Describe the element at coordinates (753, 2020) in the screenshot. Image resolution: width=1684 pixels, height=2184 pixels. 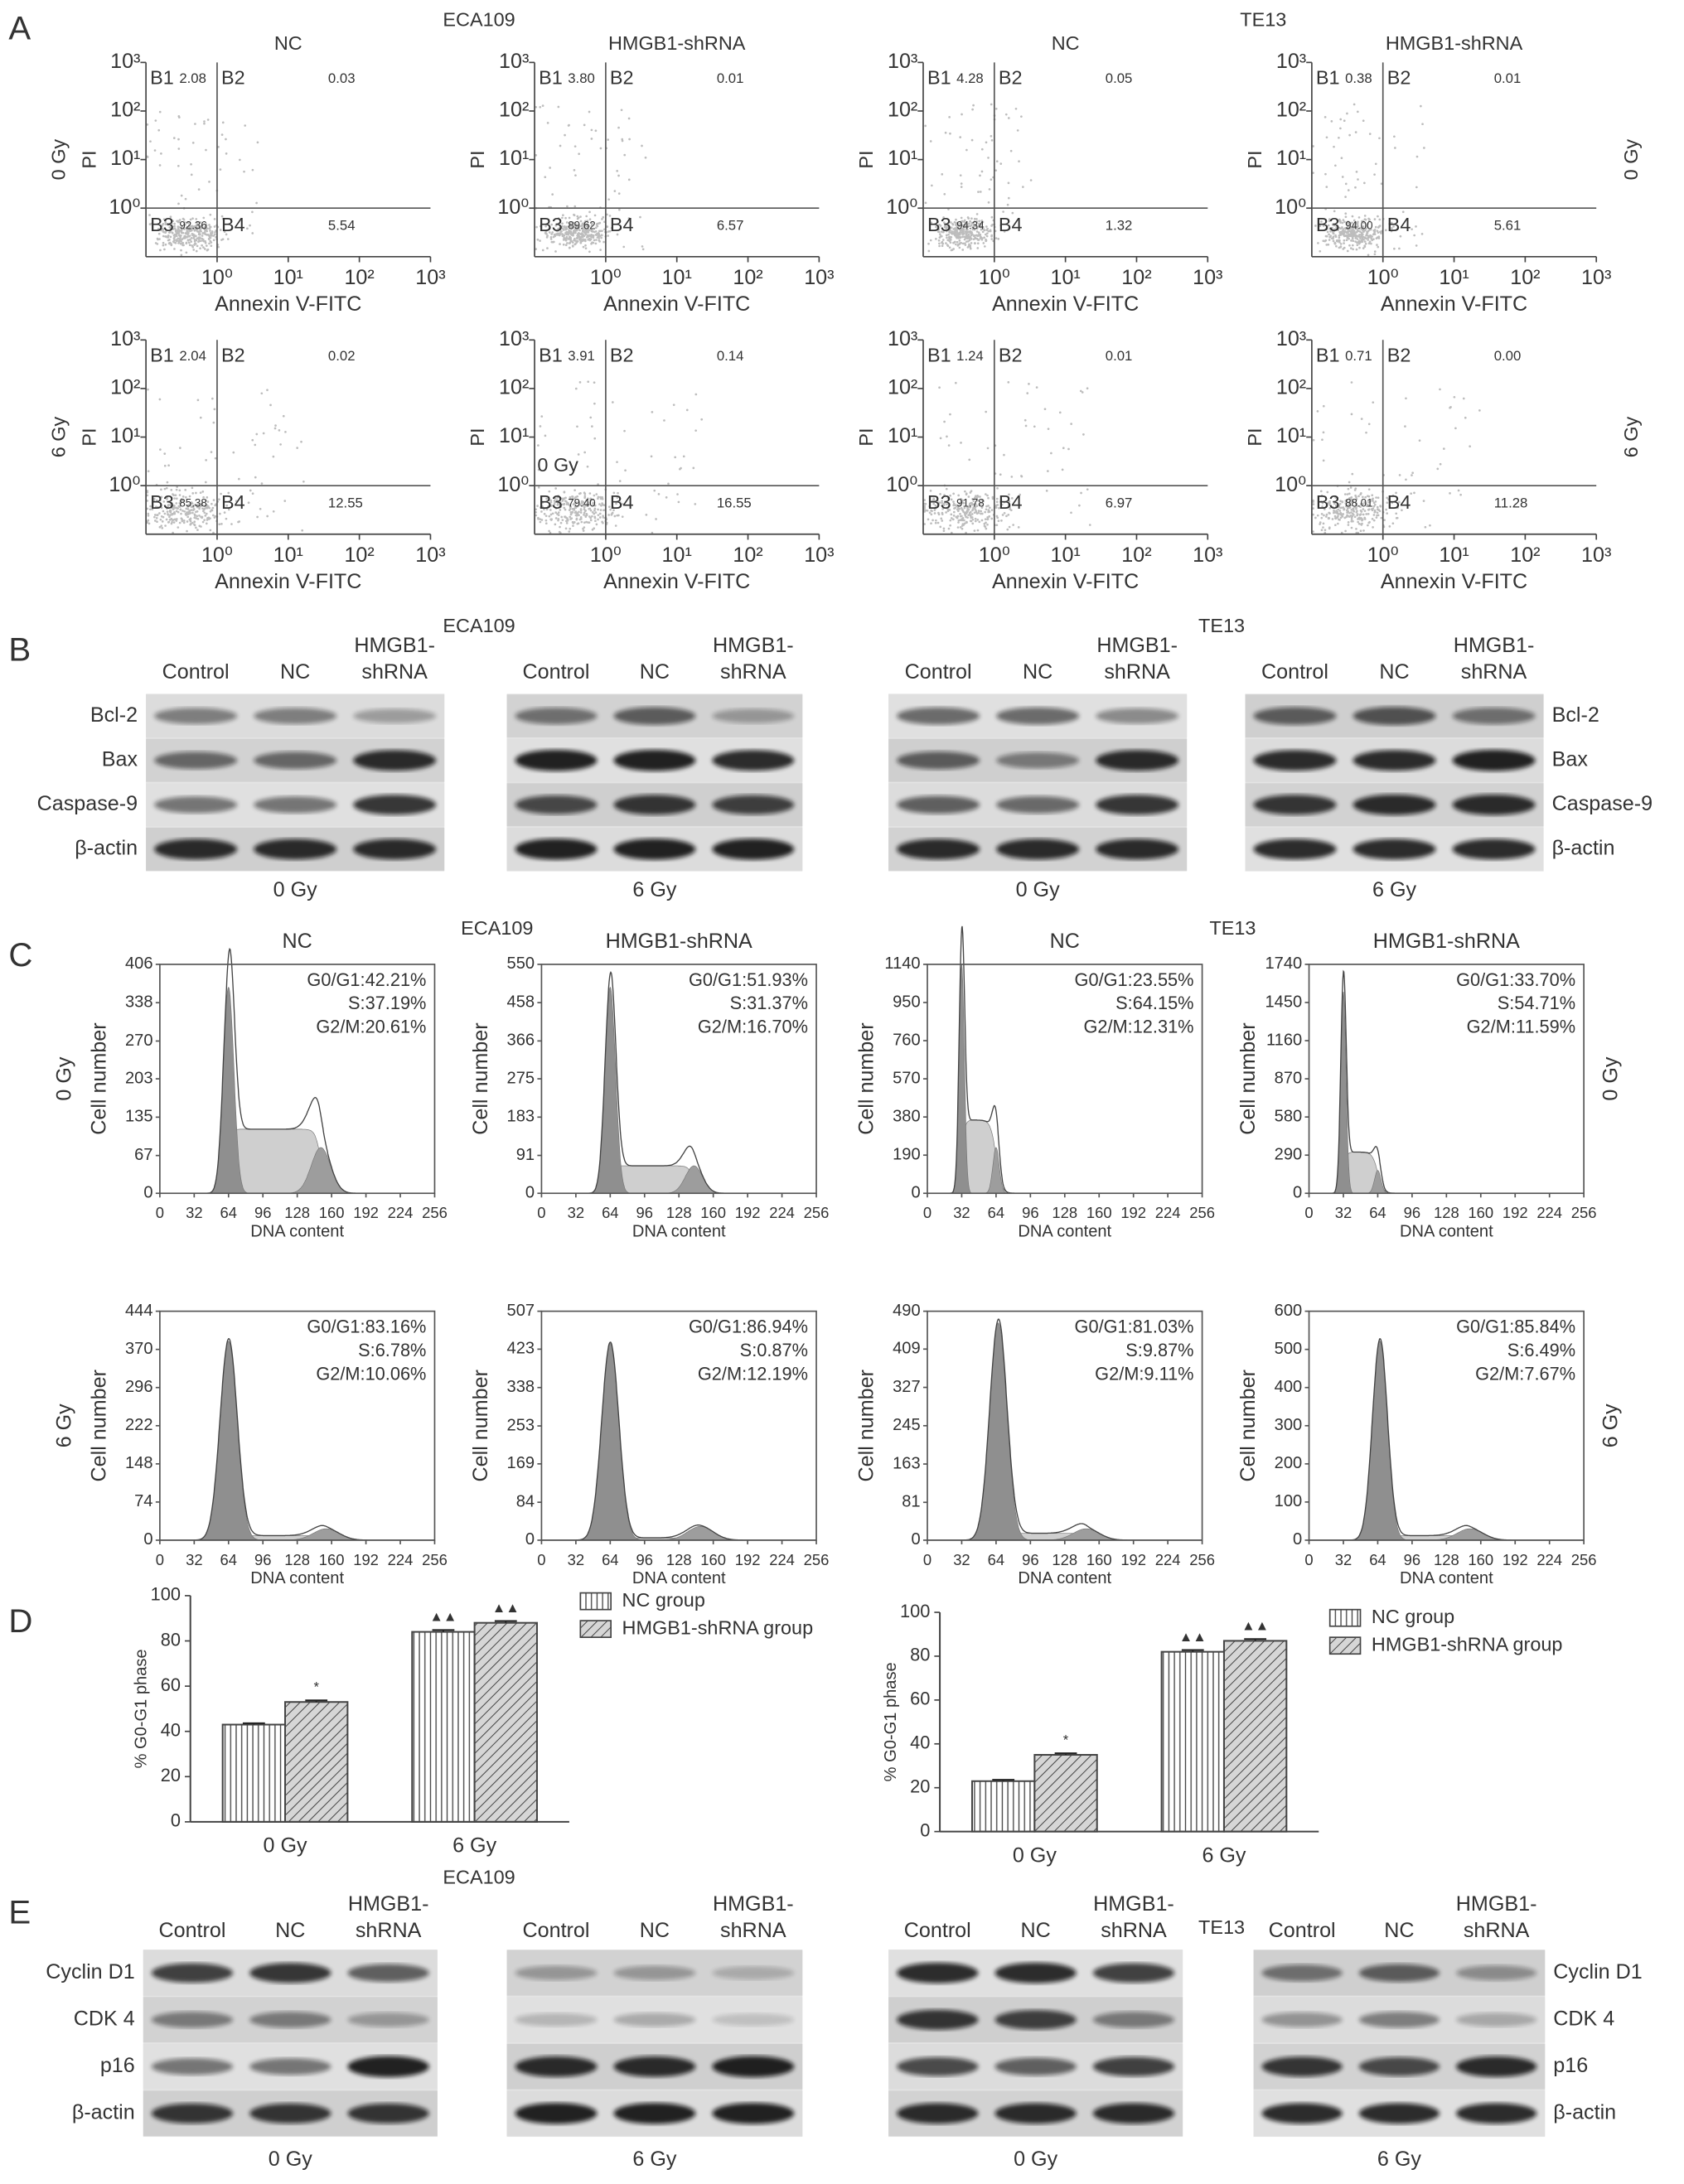
I see `blot-band` at that location.